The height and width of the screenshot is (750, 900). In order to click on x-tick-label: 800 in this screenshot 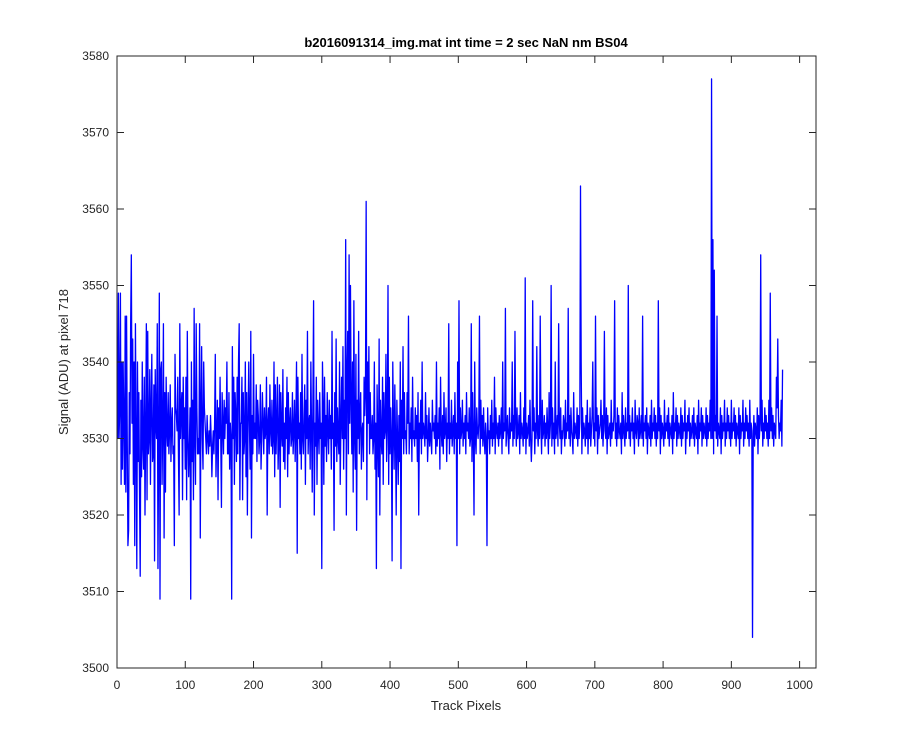, I will do `click(663, 685)`.